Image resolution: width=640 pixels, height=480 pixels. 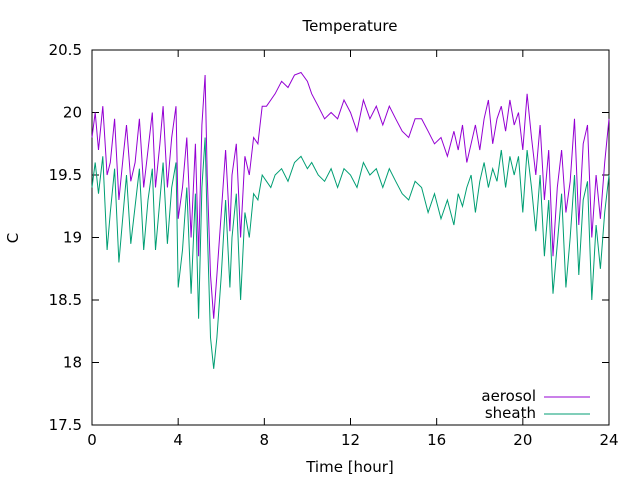 What do you see at coordinates (13, 238) in the screenshot?
I see `y-axis-label: C` at bounding box center [13, 238].